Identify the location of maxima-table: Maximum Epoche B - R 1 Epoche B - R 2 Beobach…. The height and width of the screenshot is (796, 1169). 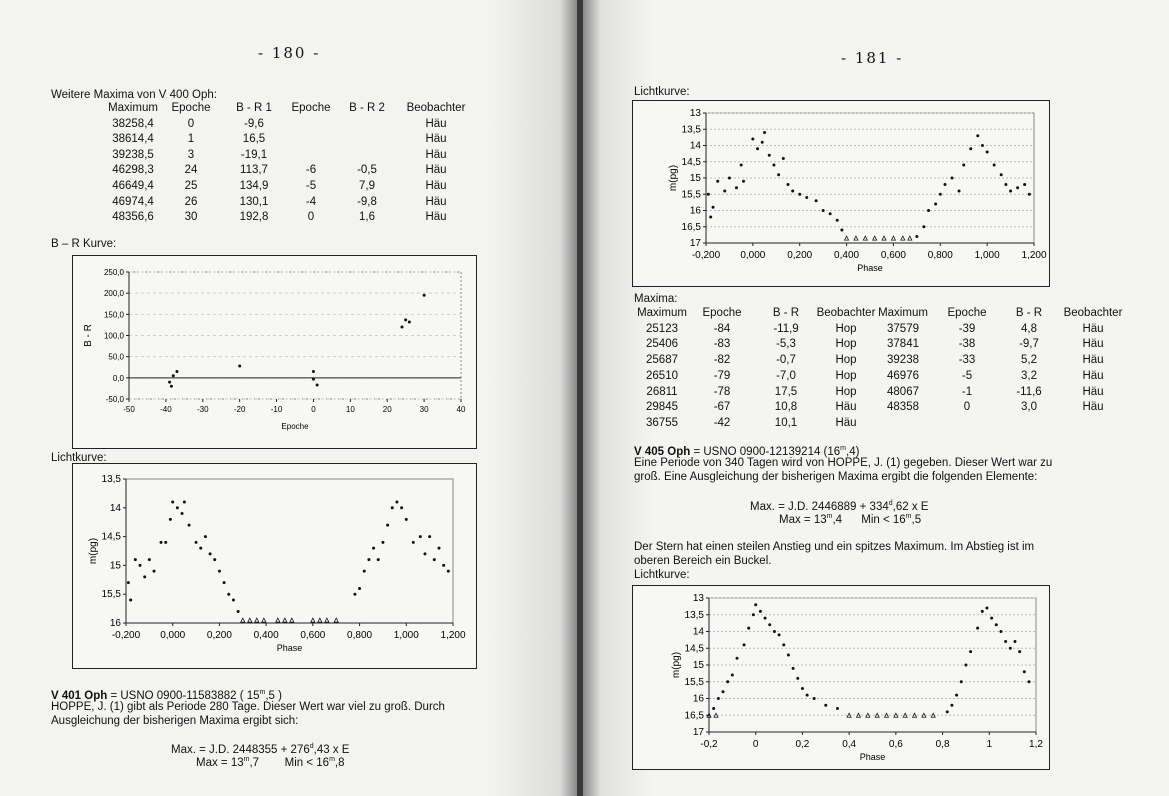
(288, 167).